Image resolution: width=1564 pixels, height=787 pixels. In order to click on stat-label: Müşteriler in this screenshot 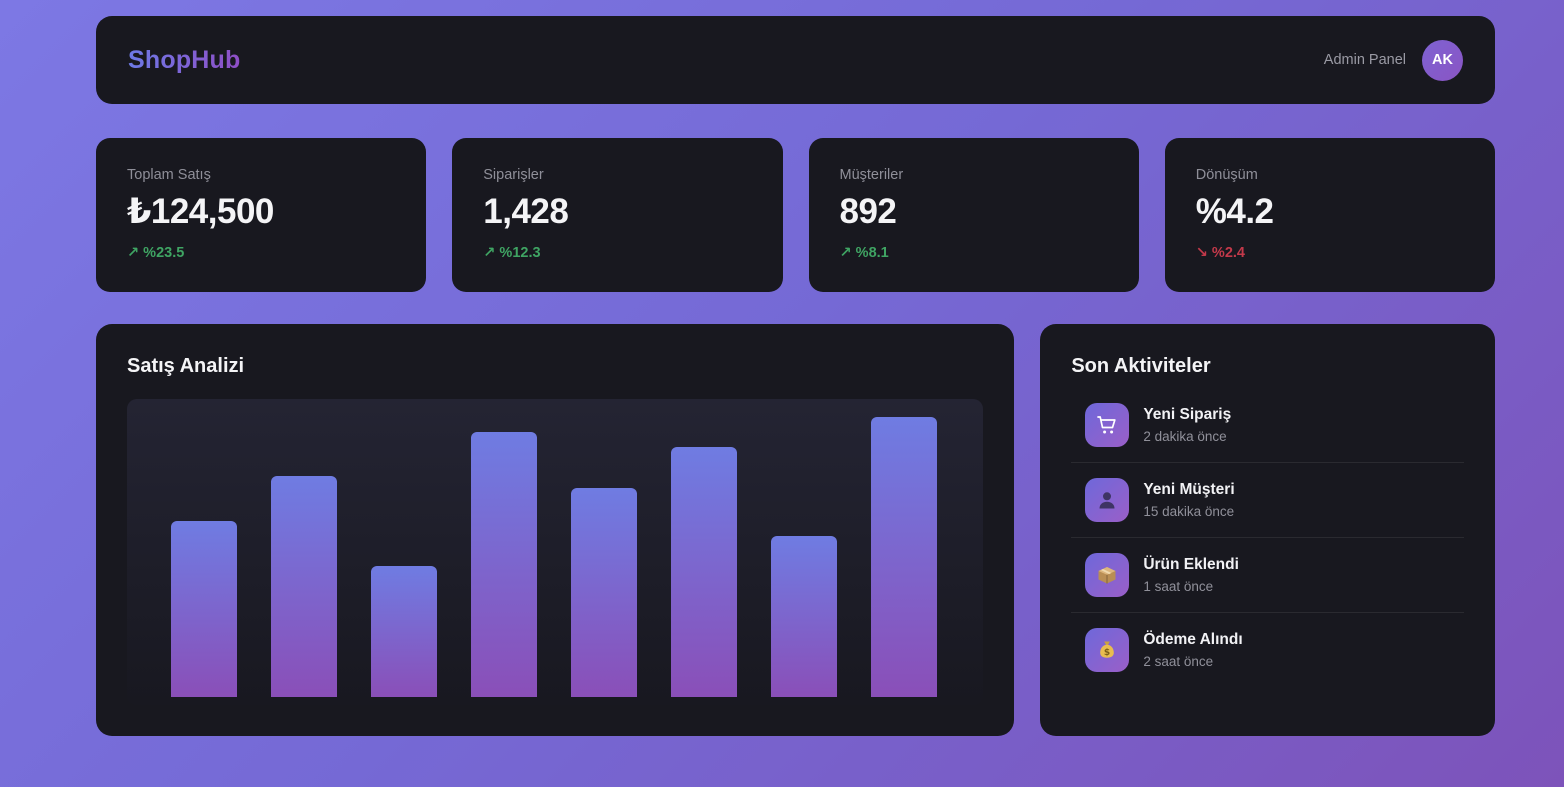, I will do `click(871, 175)`.